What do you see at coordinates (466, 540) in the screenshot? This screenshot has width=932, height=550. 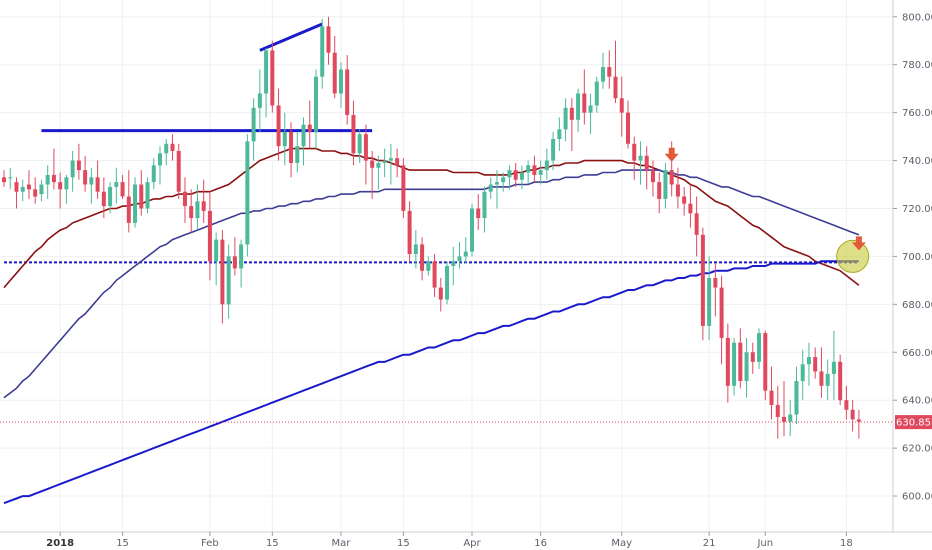 I see `x-axis: 2018 15 Feb 15 Mar 15 Apr 16 May 21 Jun 18` at bounding box center [466, 540].